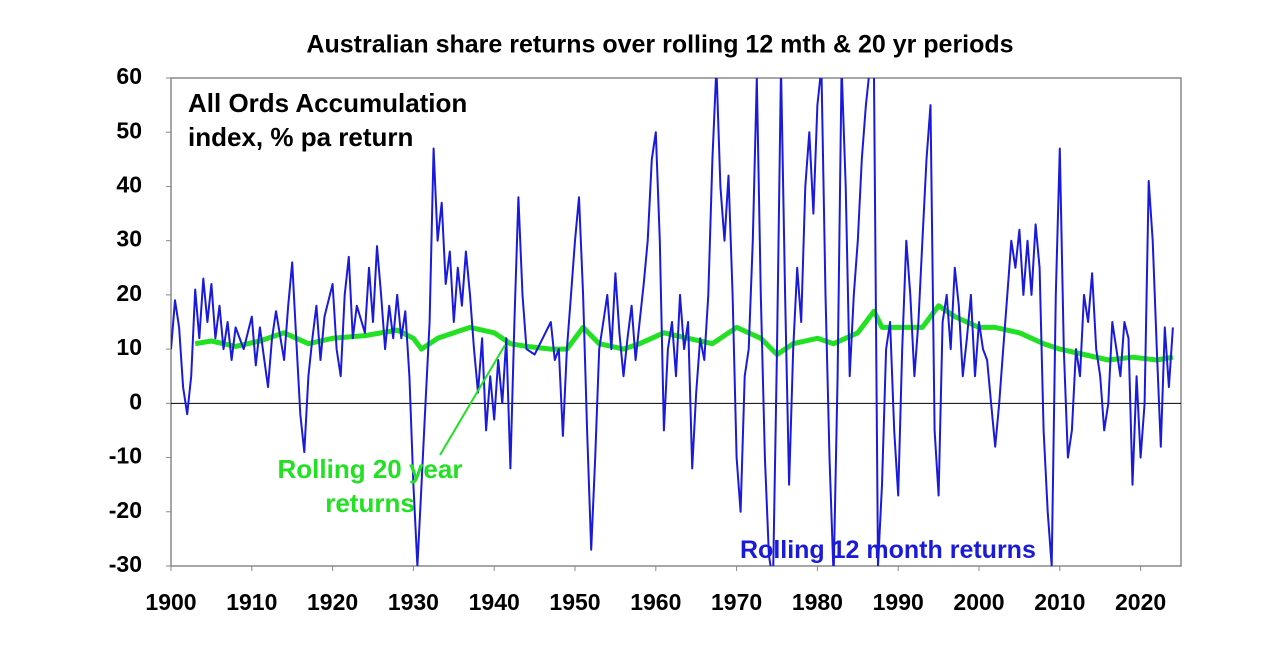  Describe the element at coordinates (125, 564) in the screenshot. I see `y-tick-label: -30` at that location.